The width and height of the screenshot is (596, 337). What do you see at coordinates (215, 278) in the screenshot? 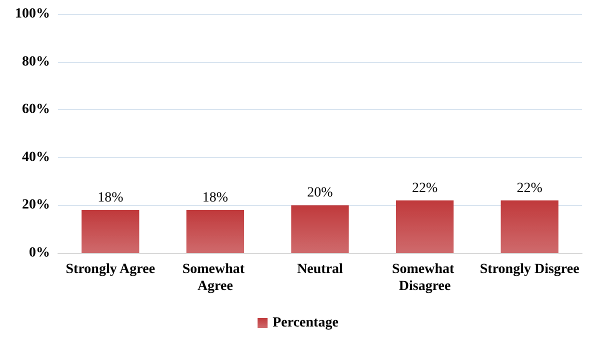
I see `x-tick-label: Somewhat Agree` at bounding box center [215, 278].